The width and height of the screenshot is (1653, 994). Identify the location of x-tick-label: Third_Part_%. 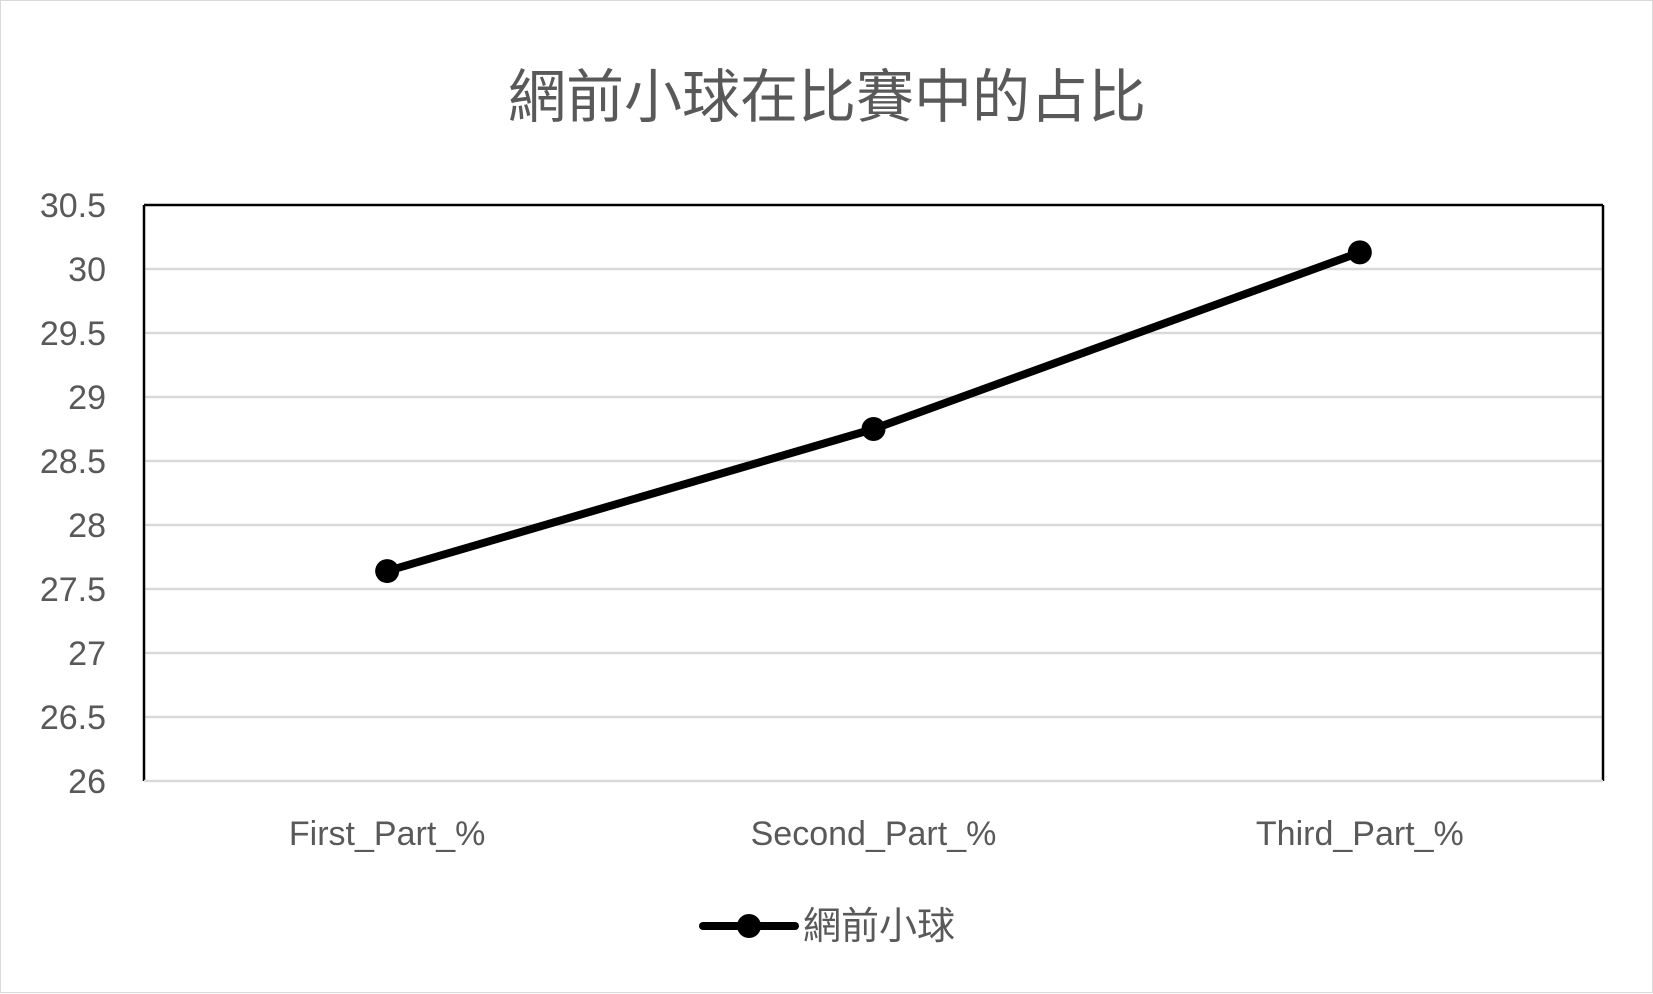
(1360, 834).